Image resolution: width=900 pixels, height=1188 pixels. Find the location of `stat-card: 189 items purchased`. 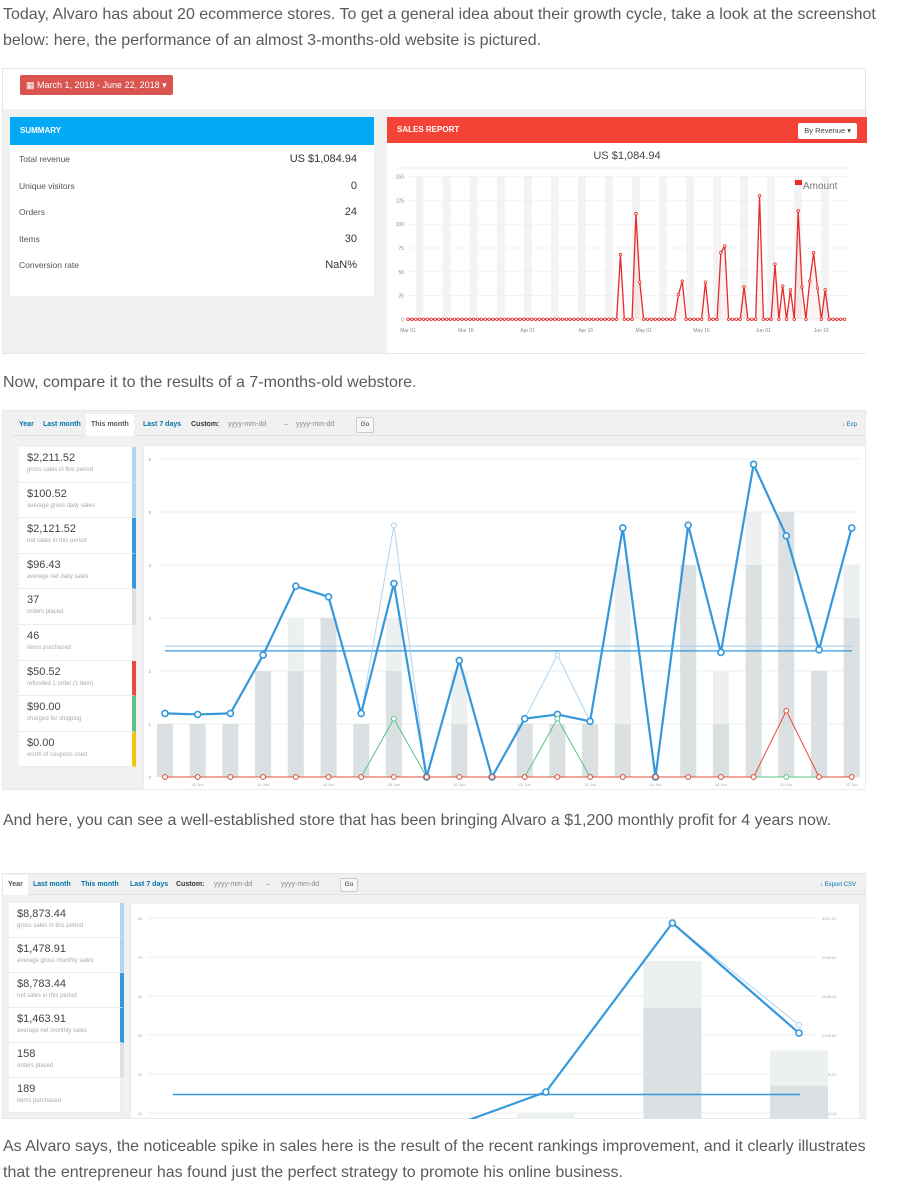

stat-card: 189 items purchased is located at coordinates (66, 1095).